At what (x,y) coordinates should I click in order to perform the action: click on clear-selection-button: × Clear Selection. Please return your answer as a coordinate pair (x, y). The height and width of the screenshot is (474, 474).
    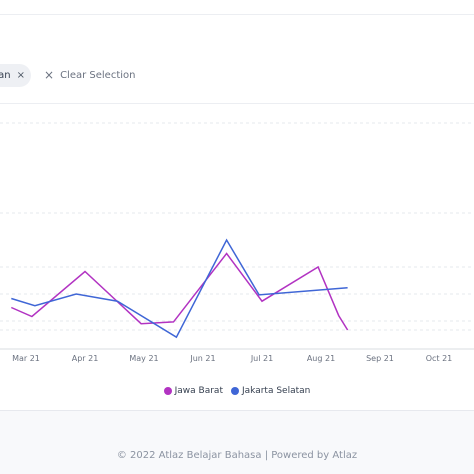
    Looking at the image, I should click on (89, 75).